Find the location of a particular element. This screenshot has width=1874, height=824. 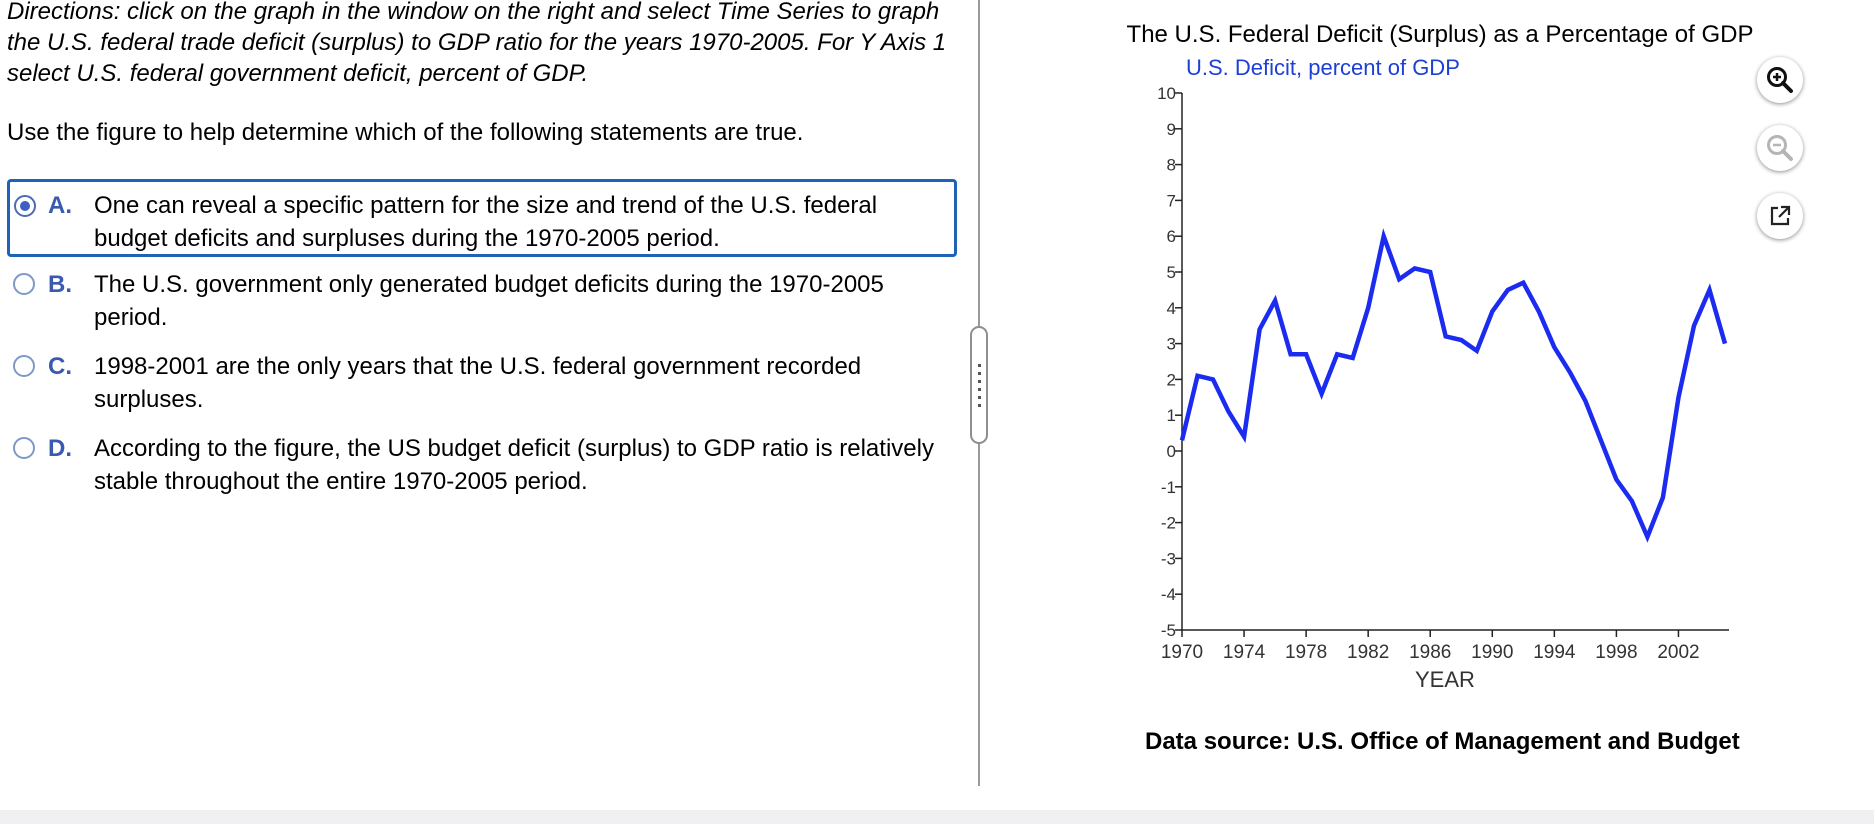

y-tick-label: -2 is located at coordinates (1168, 523).